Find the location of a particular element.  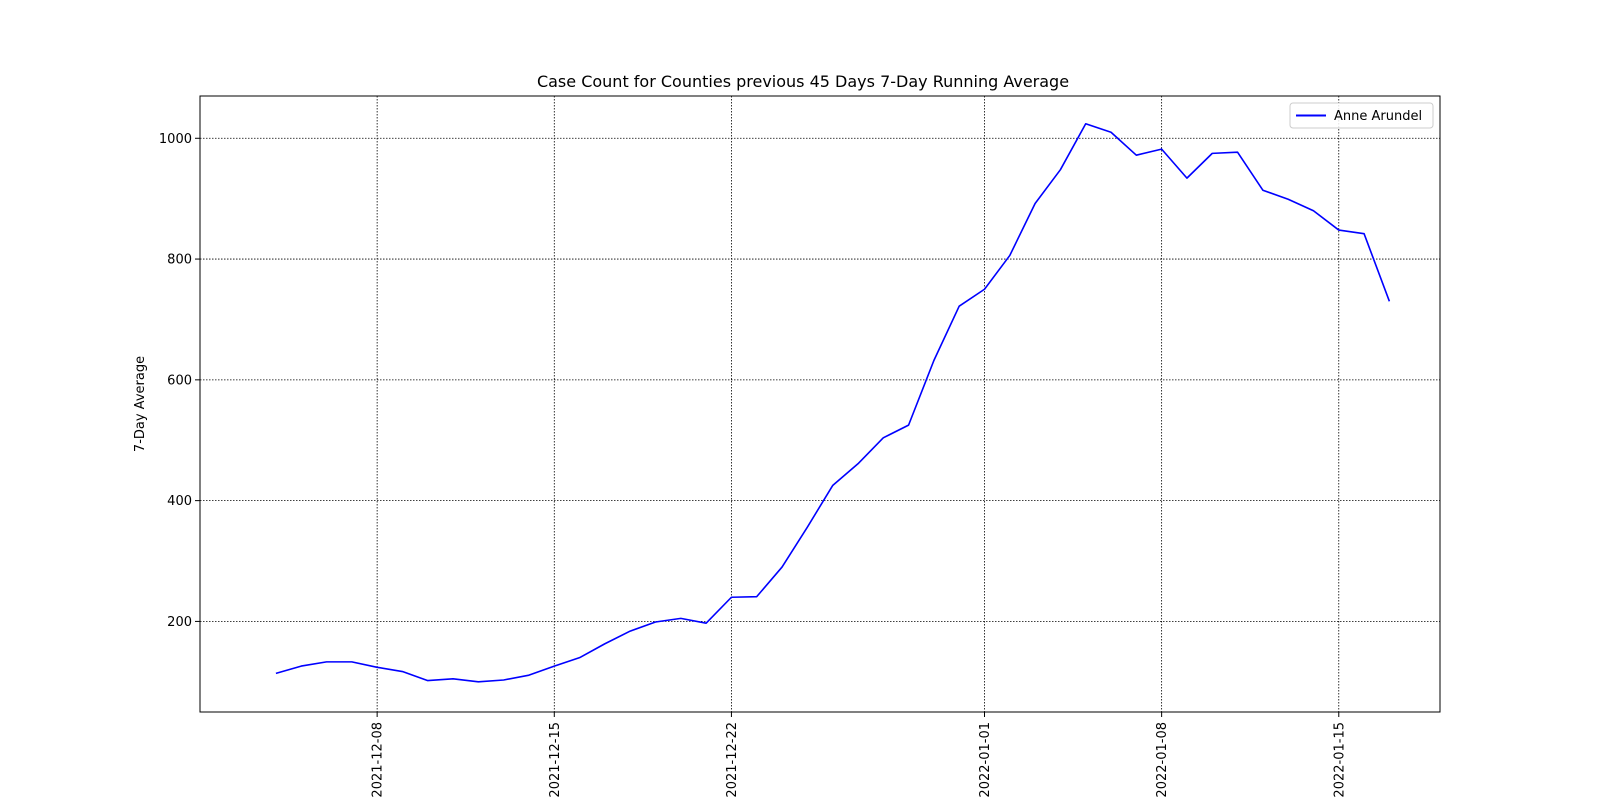

x-tick-label: 2021-12-08 is located at coordinates (378, 760).